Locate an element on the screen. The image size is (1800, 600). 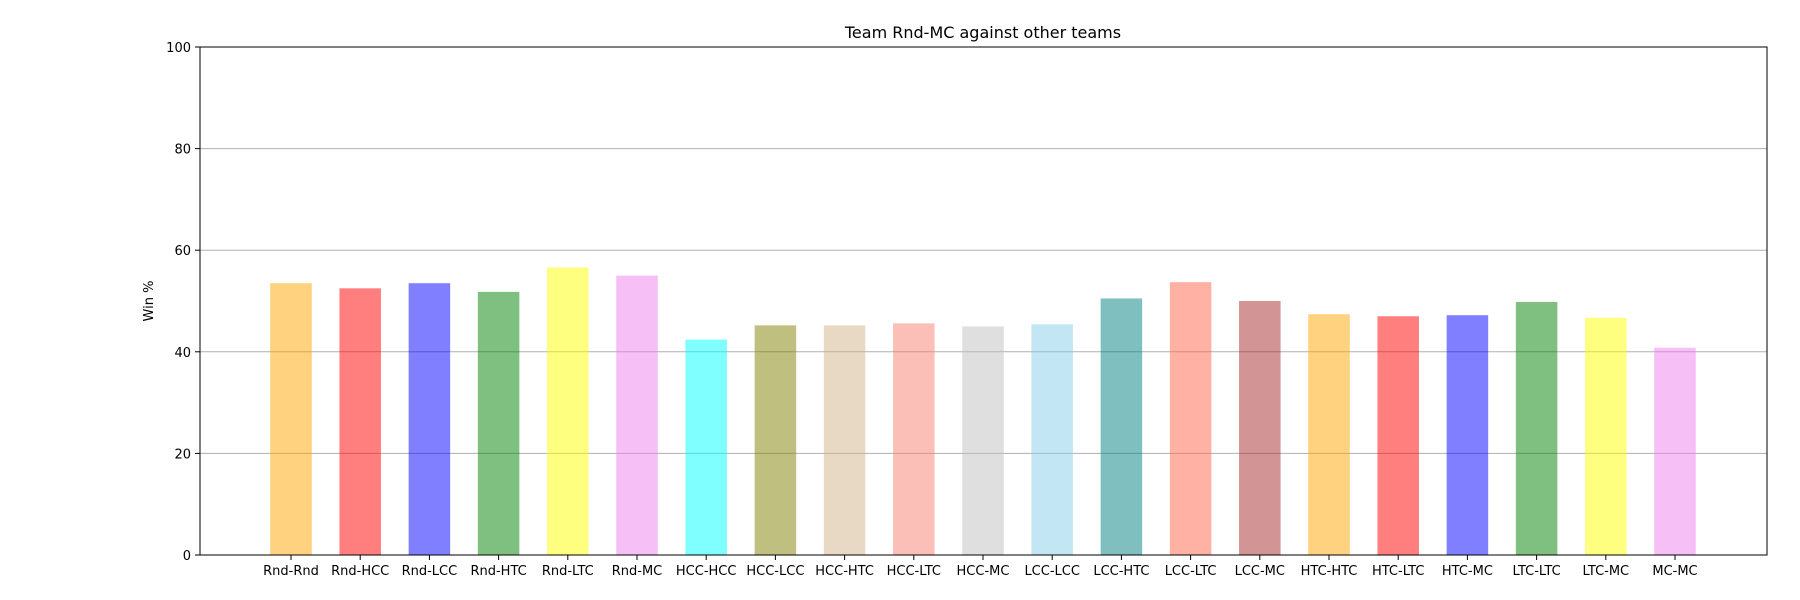
x-tick-label: LCC-LCC is located at coordinates (1052, 571).